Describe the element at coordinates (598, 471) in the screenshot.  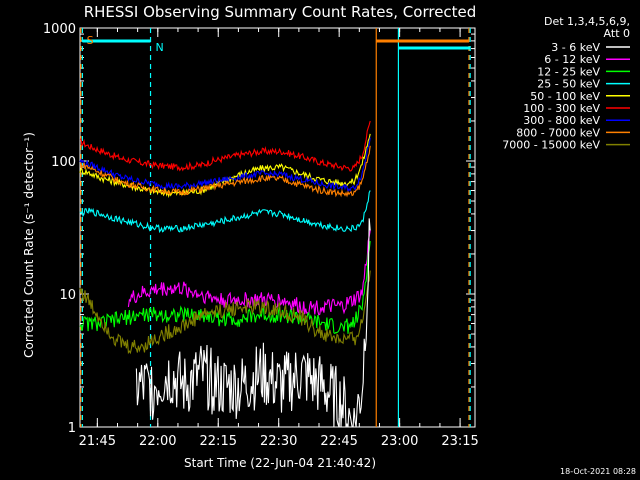
I see `timestamp: 18-Oct-2021 08:28` at that location.